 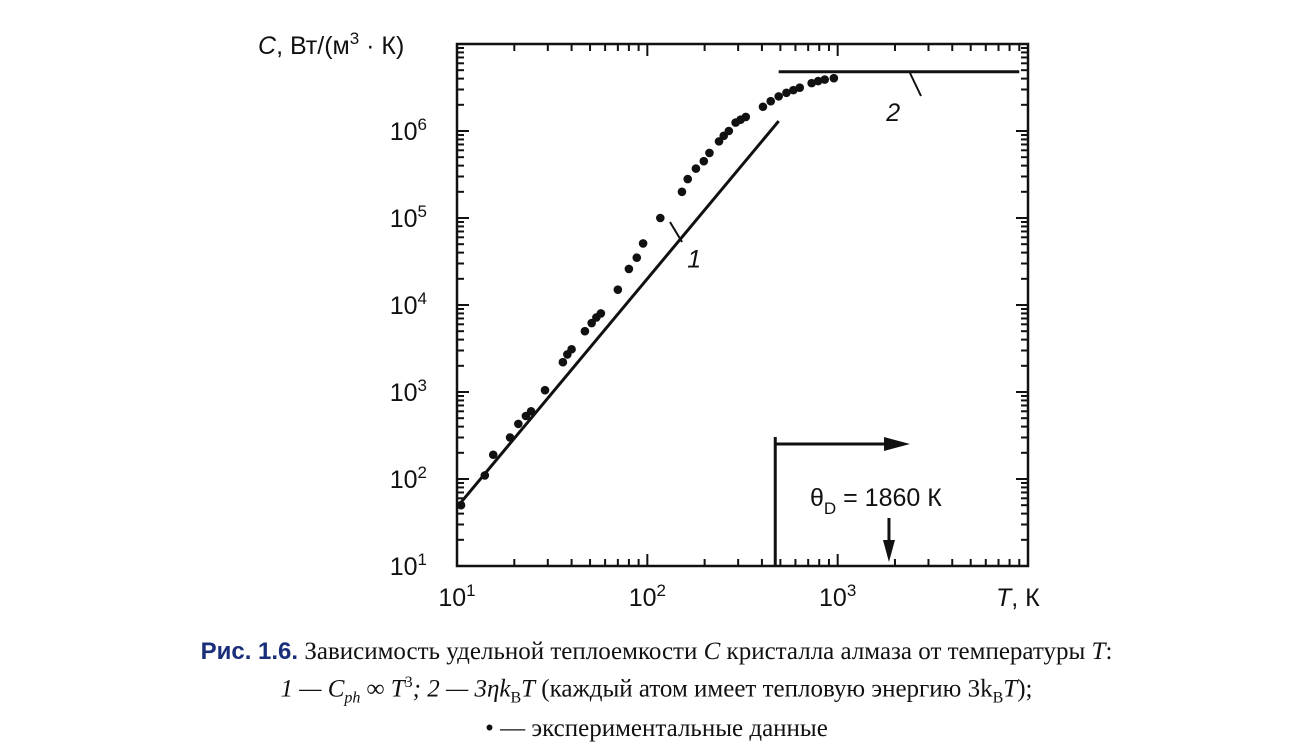 I want to click on y-tick-exponent: 4, so click(x=422, y=298).